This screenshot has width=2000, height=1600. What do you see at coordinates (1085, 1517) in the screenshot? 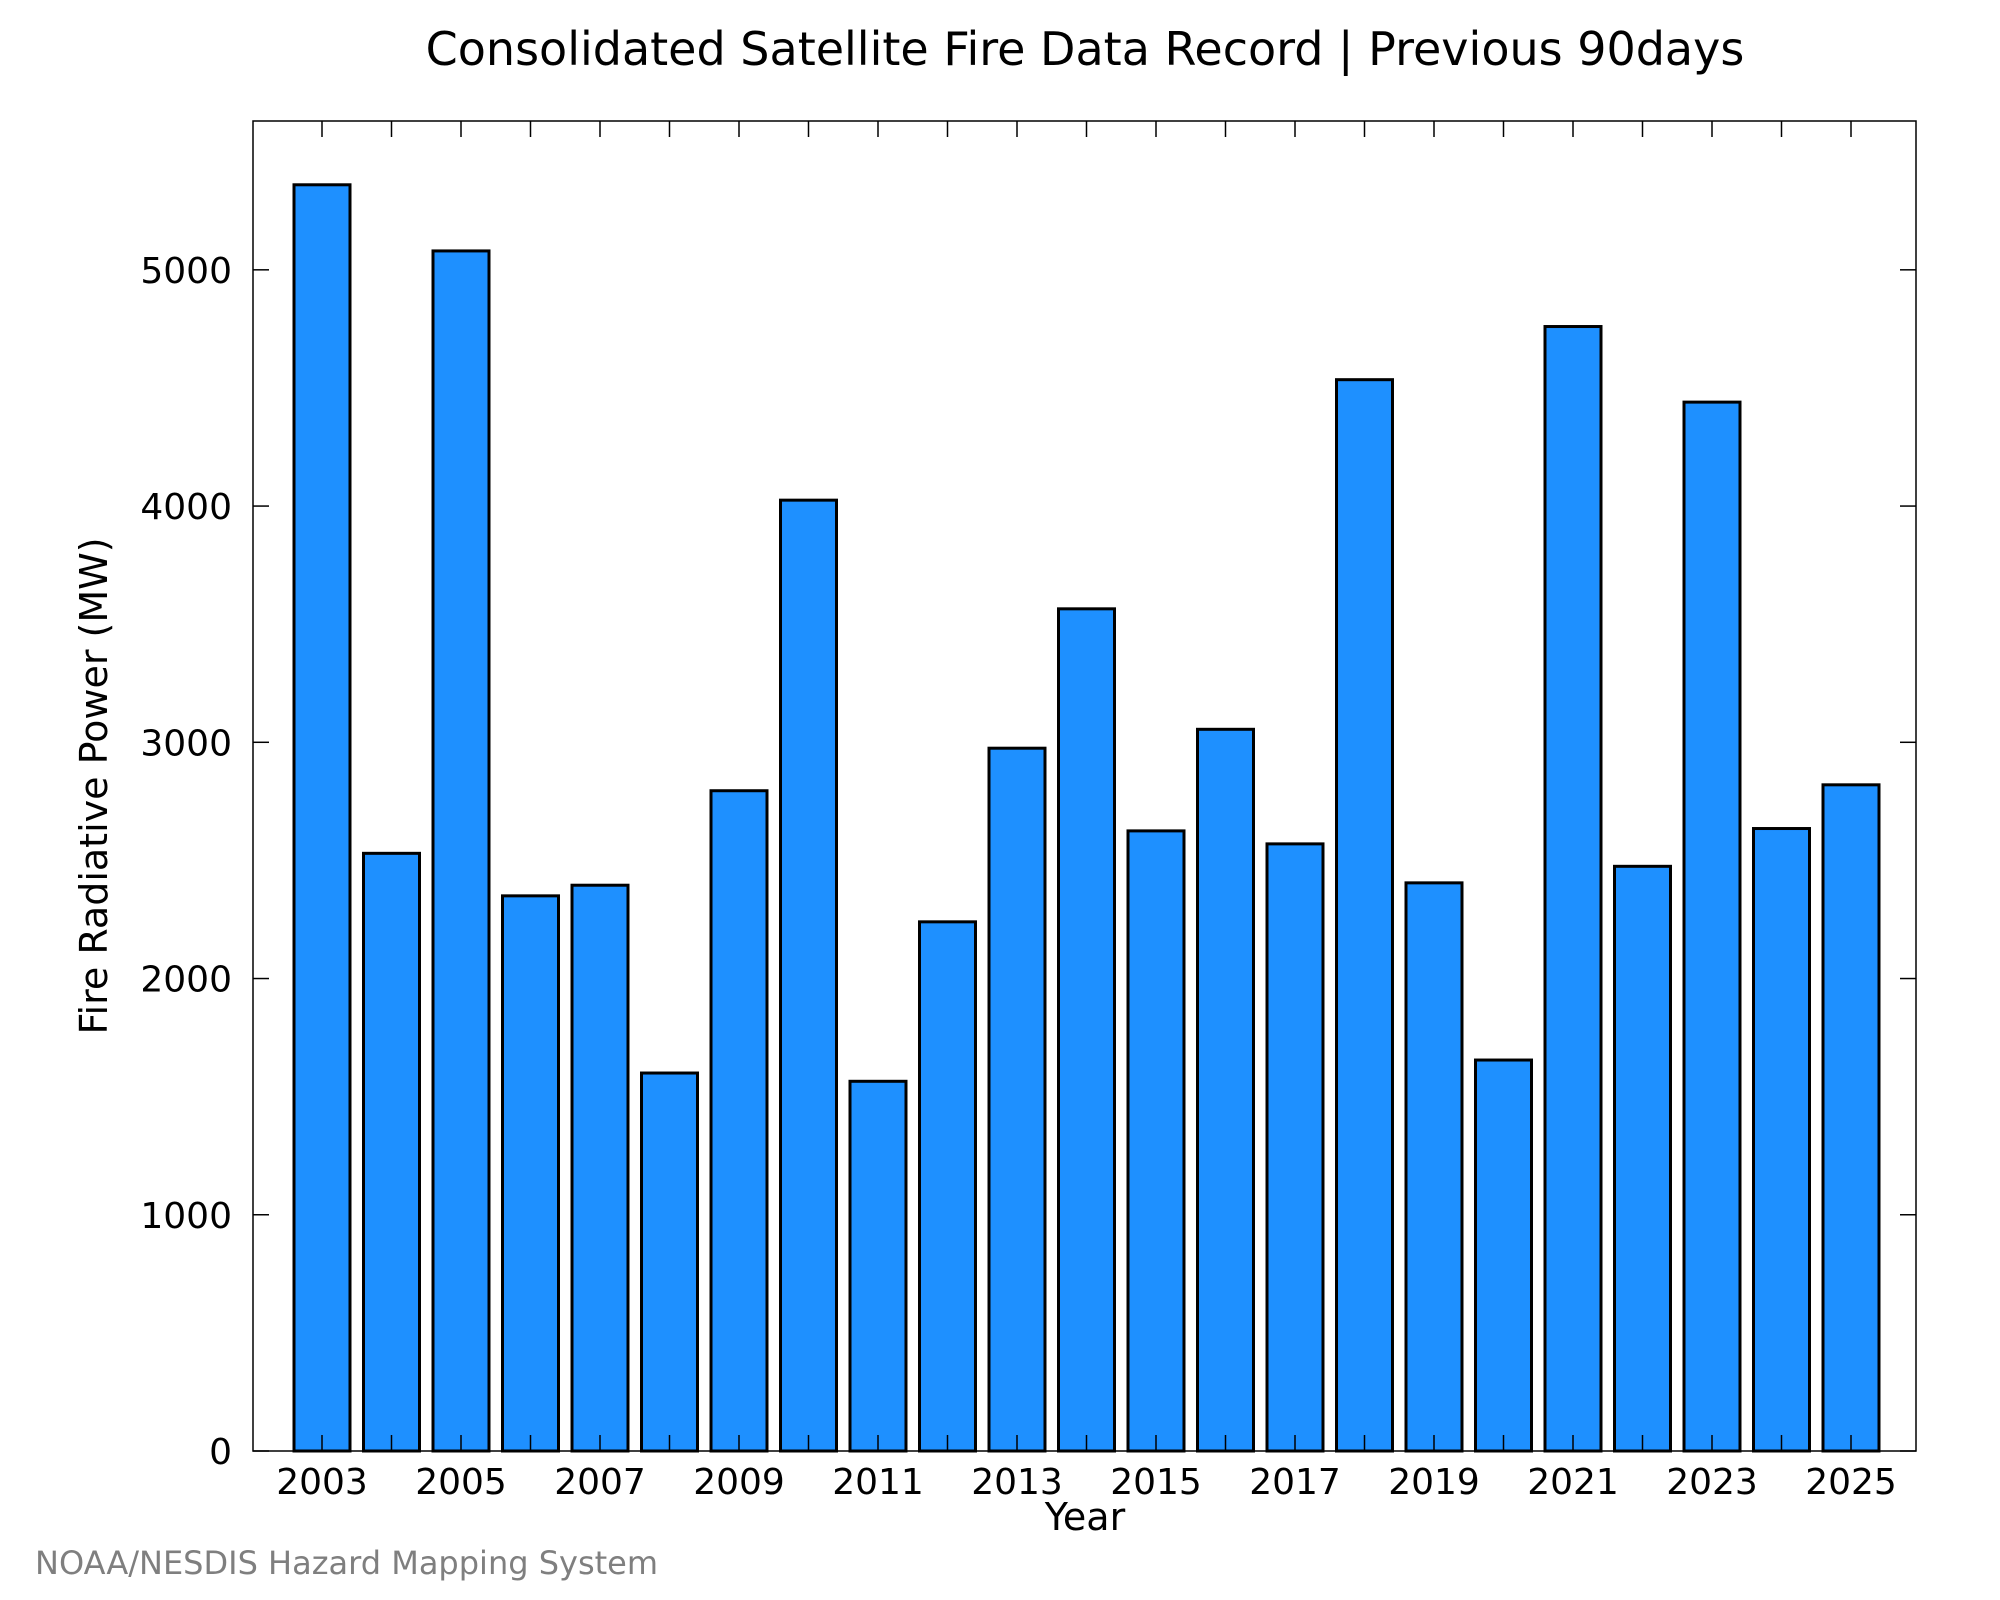
I see `x-axis-label: Year` at bounding box center [1085, 1517].